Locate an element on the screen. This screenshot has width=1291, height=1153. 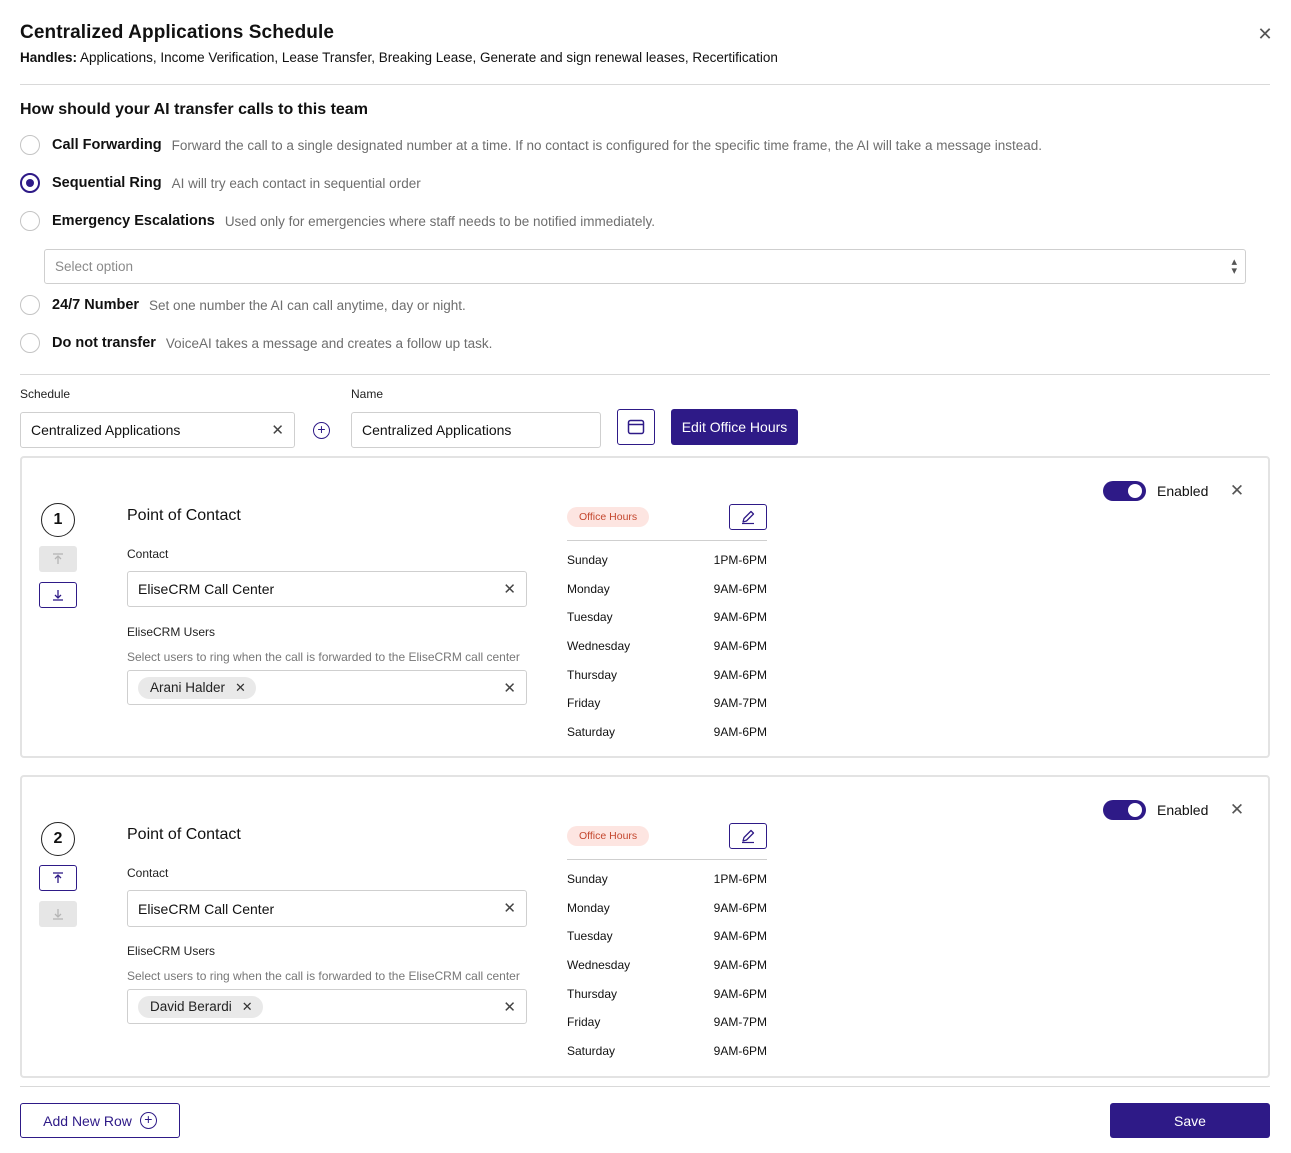
day-label: Monday is located at coordinates (588, 907).